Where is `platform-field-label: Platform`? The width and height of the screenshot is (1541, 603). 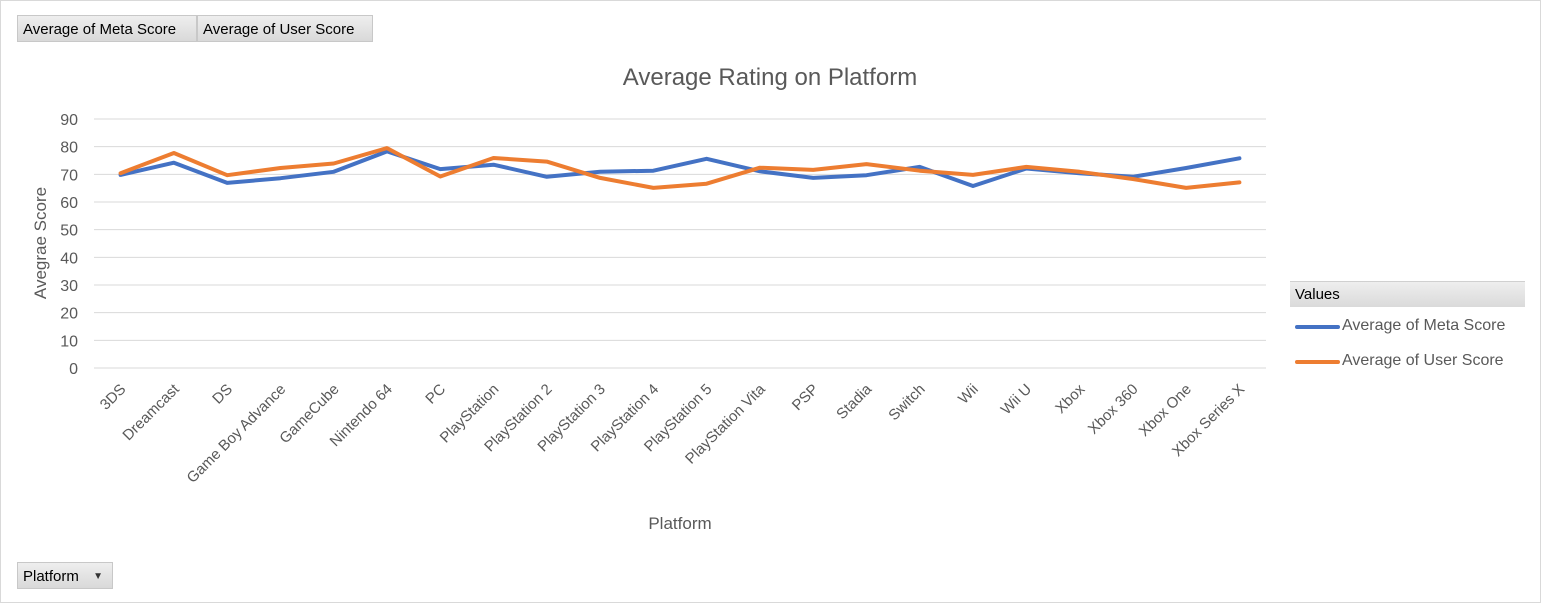
platform-field-label: Platform is located at coordinates (51, 576).